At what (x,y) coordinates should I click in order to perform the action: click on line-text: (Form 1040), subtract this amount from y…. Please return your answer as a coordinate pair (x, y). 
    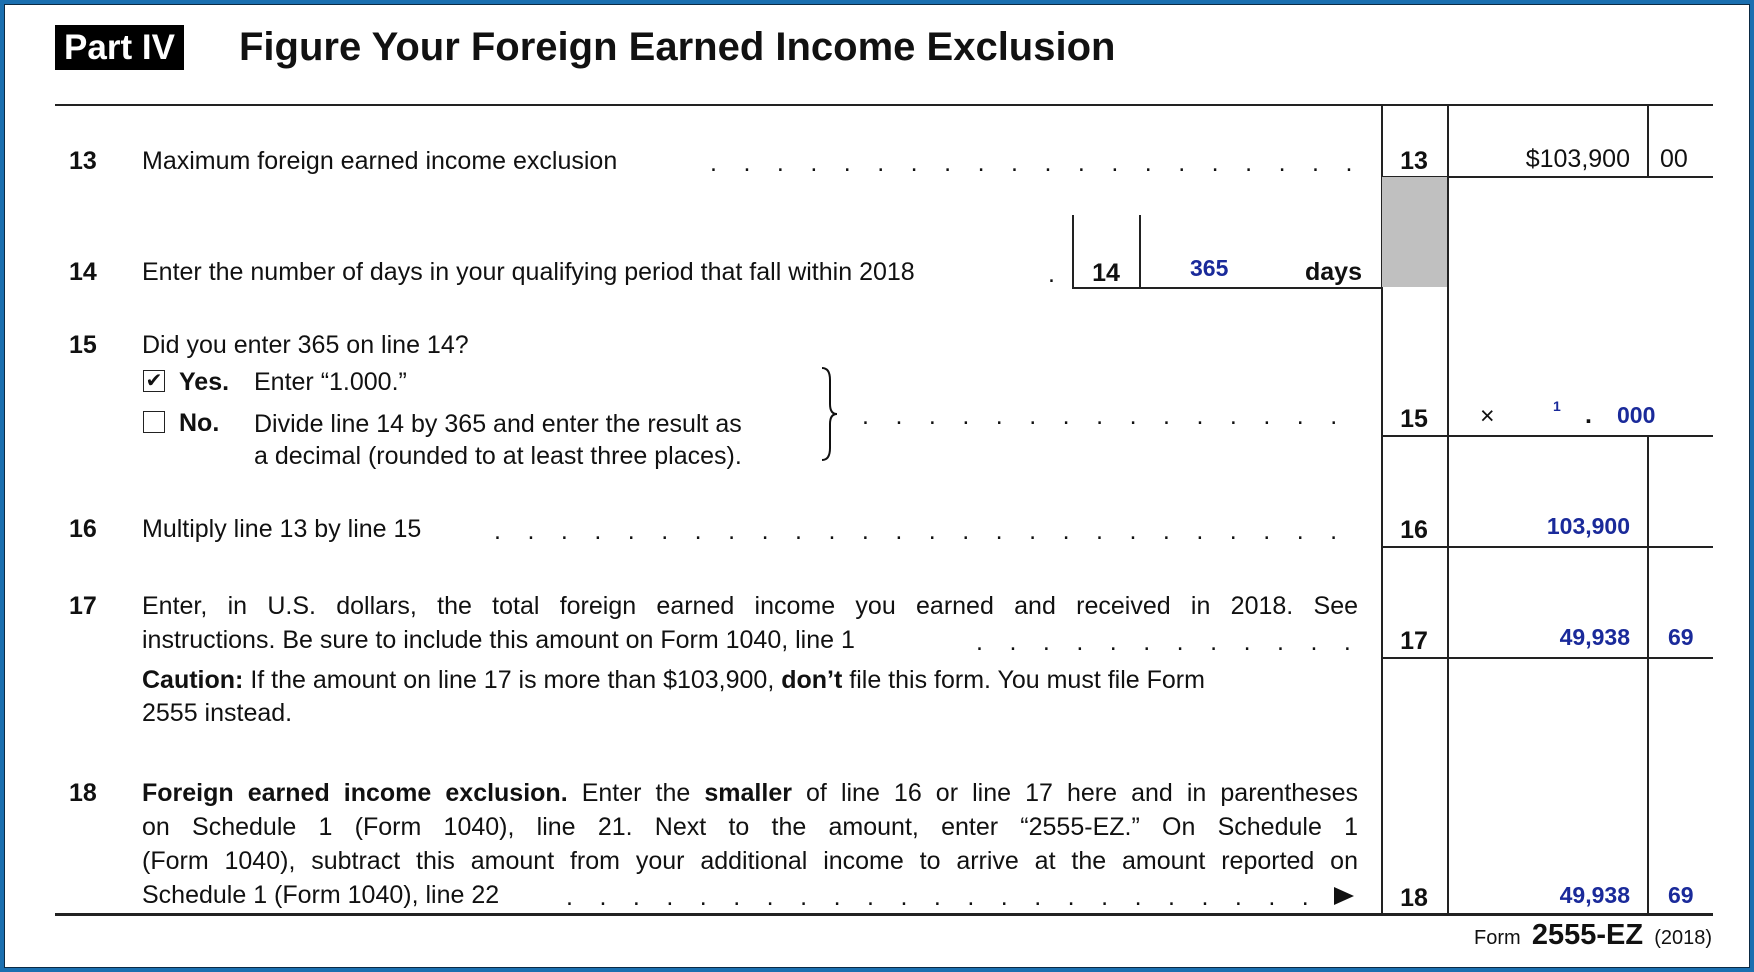
    Looking at the image, I should click on (750, 861).